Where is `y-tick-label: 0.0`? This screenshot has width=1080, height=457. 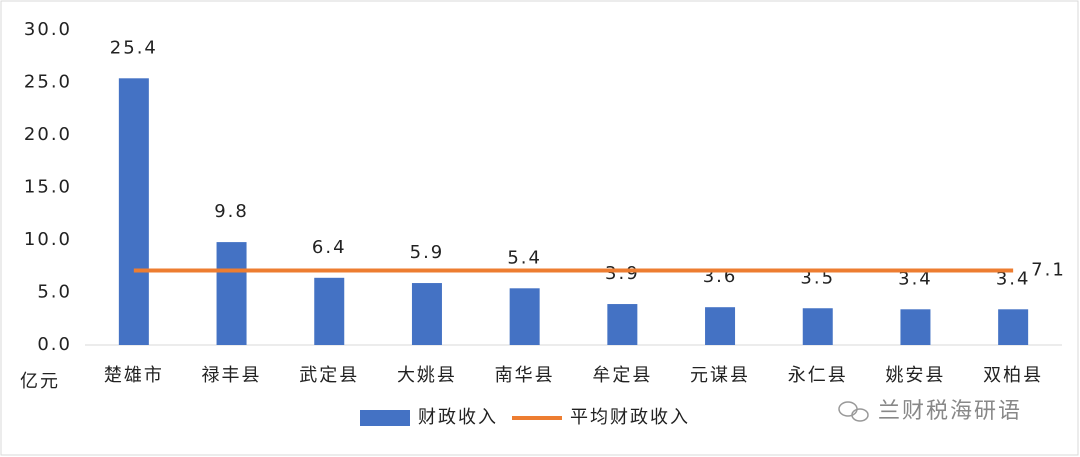 y-tick-label: 0.0 is located at coordinates (54, 344).